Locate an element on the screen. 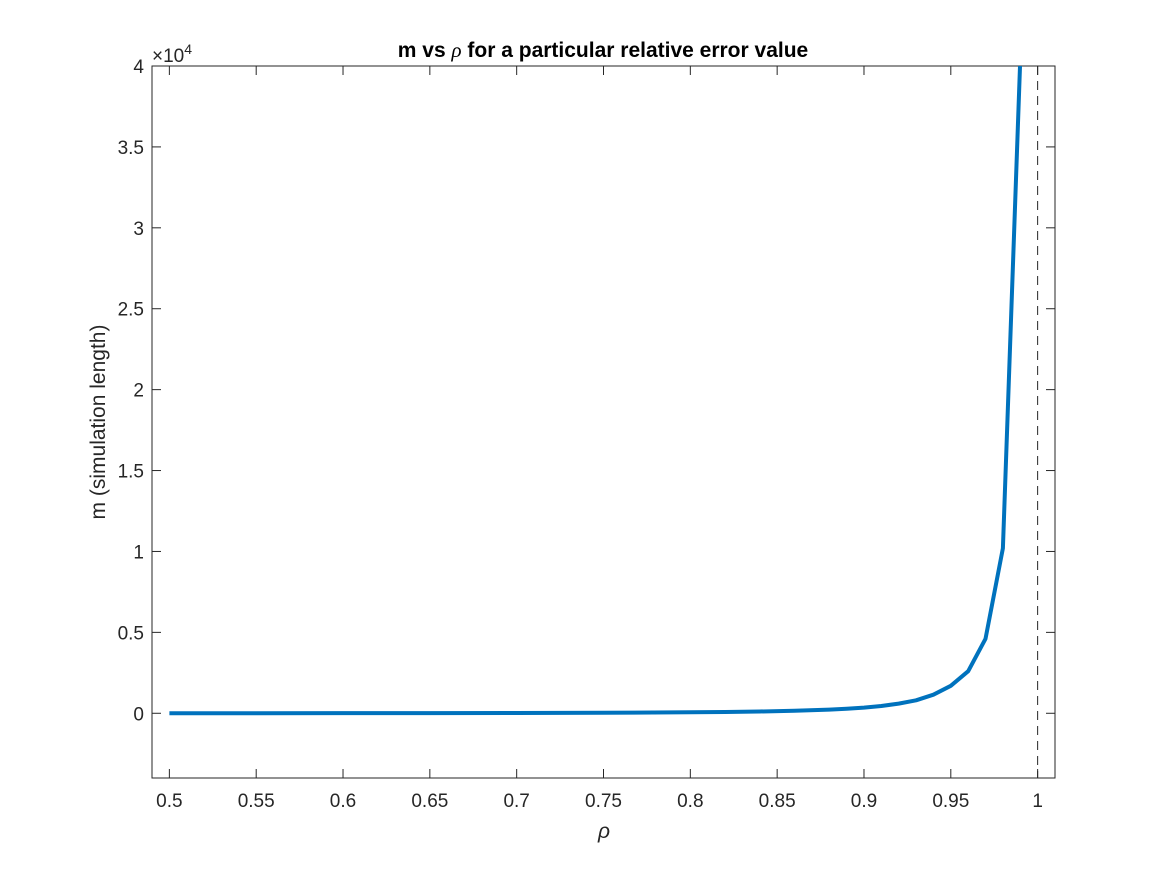 This screenshot has width=1167, height=875. x-tick-label: 1 is located at coordinates (1037, 801).